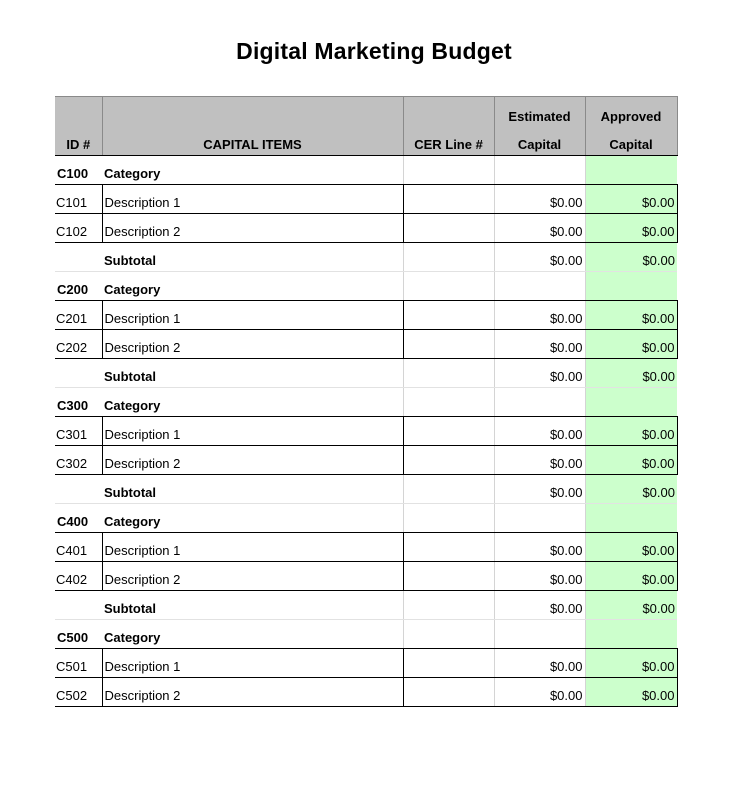 Image resolution: width=731 pixels, height=801 pixels. Describe the element at coordinates (79, 663) in the screenshot. I see `item-id-cell: C501` at that location.